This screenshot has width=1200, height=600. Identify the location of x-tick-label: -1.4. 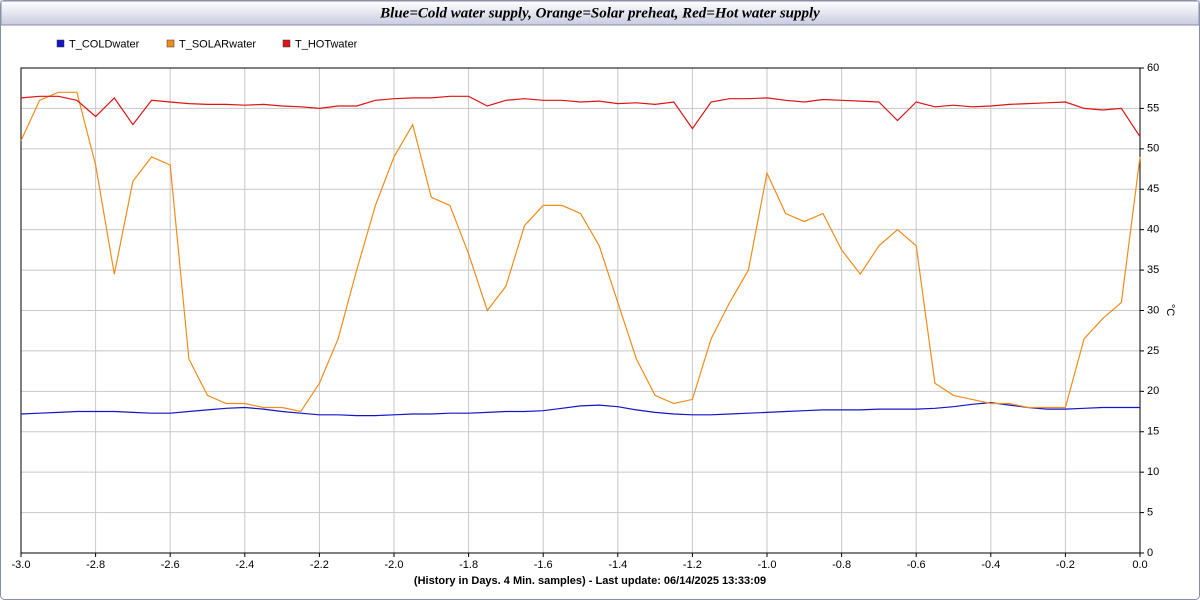
(617, 565).